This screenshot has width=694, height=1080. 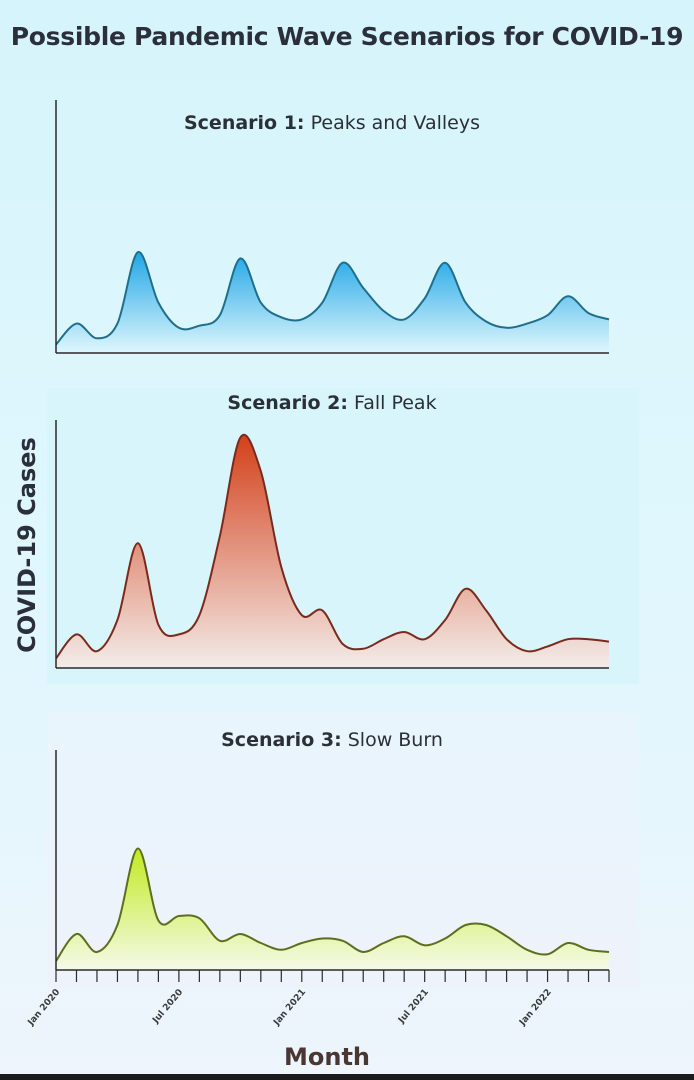 What do you see at coordinates (332, 298) in the screenshot?
I see `scenario-1-line` at bounding box center [332, 298].